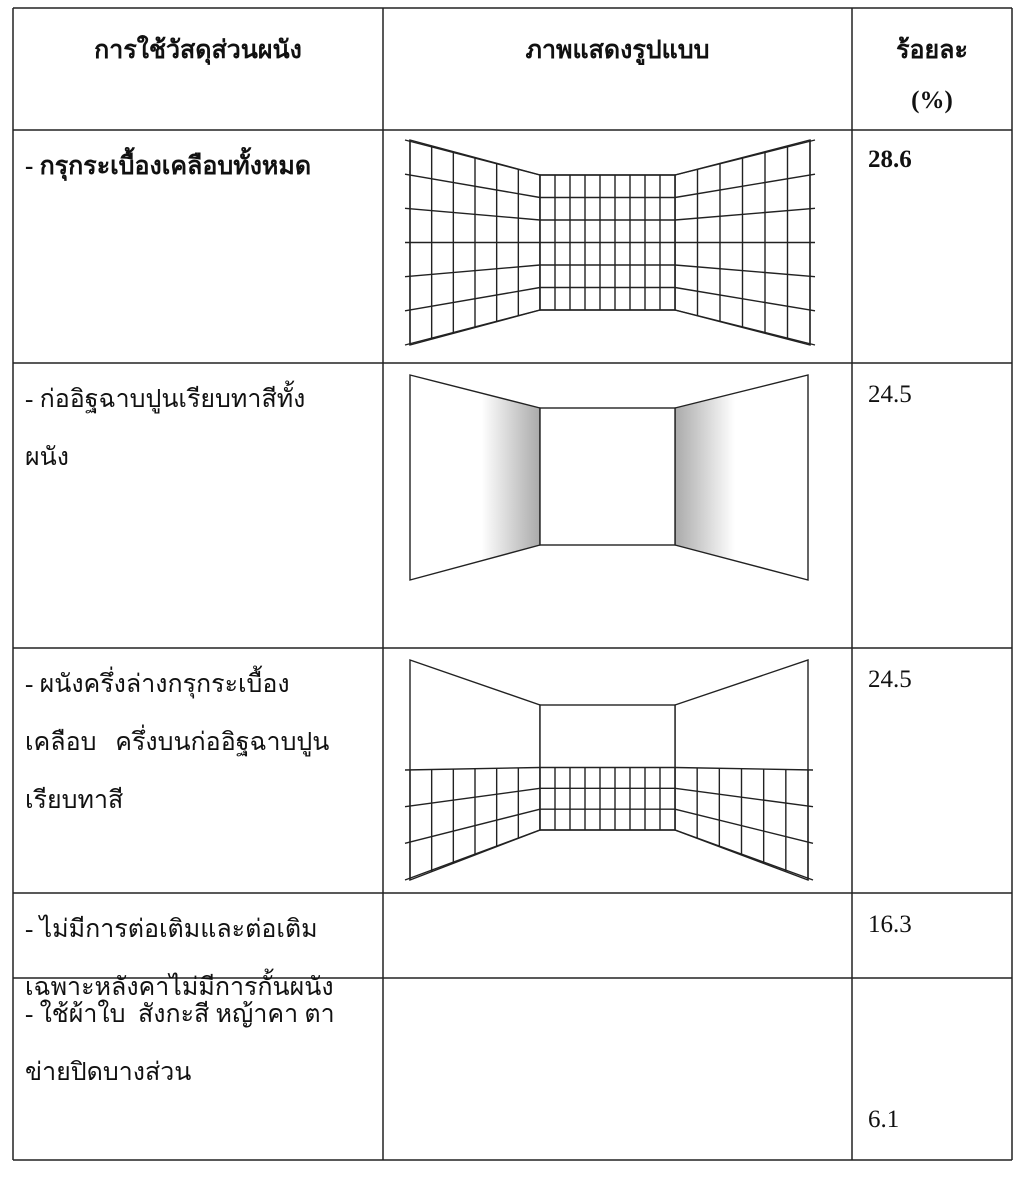 This screenshot has width=1017, height=1186. Describe the element at coordinates (890, 924) in the screenshot. I see `percent-value: 16.3` at that location.